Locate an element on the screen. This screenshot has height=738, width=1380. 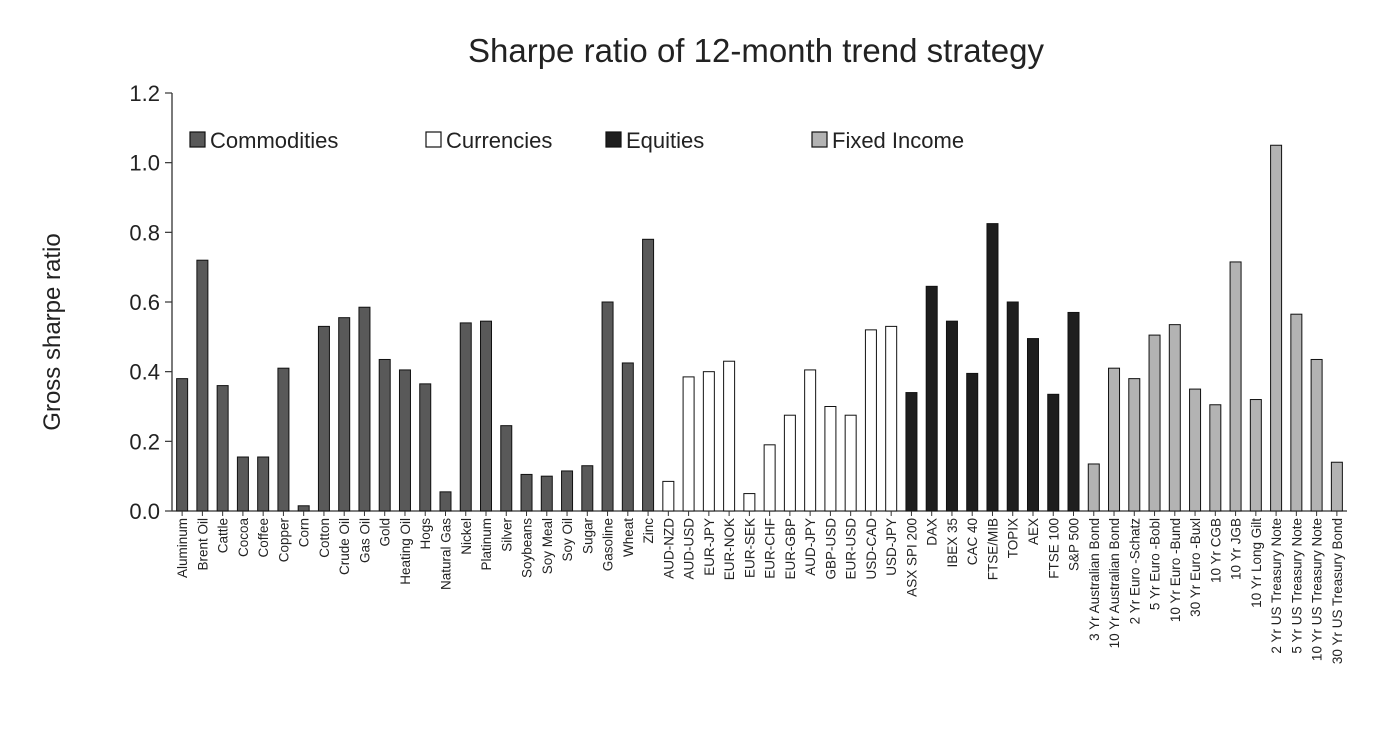
x-tick-label: Gold is located at coordinates (385, 532).